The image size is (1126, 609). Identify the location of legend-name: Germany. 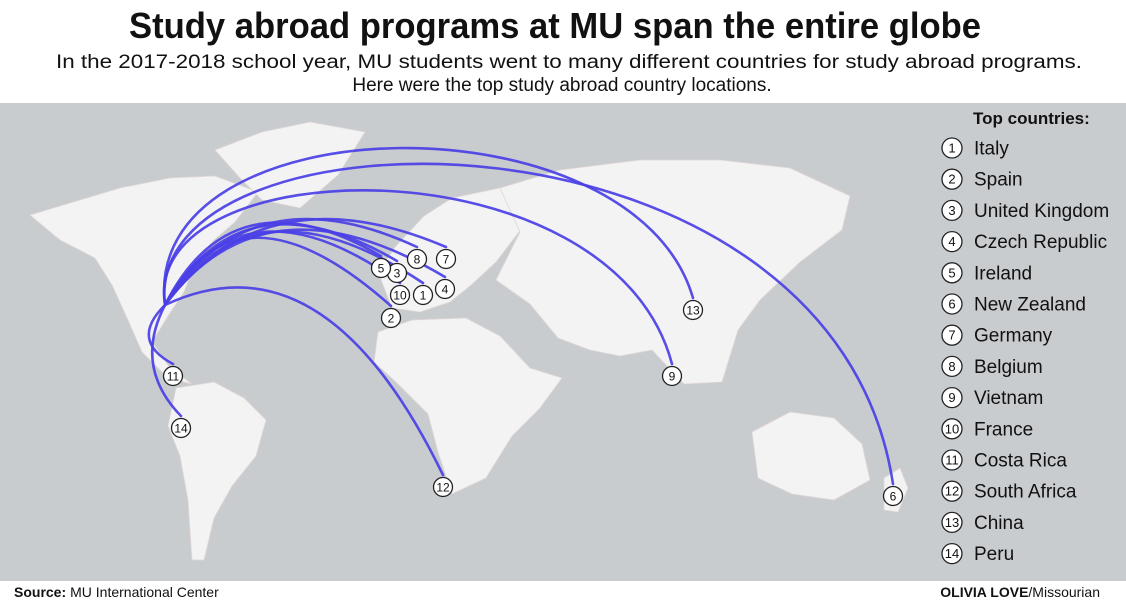
(1013, 336).